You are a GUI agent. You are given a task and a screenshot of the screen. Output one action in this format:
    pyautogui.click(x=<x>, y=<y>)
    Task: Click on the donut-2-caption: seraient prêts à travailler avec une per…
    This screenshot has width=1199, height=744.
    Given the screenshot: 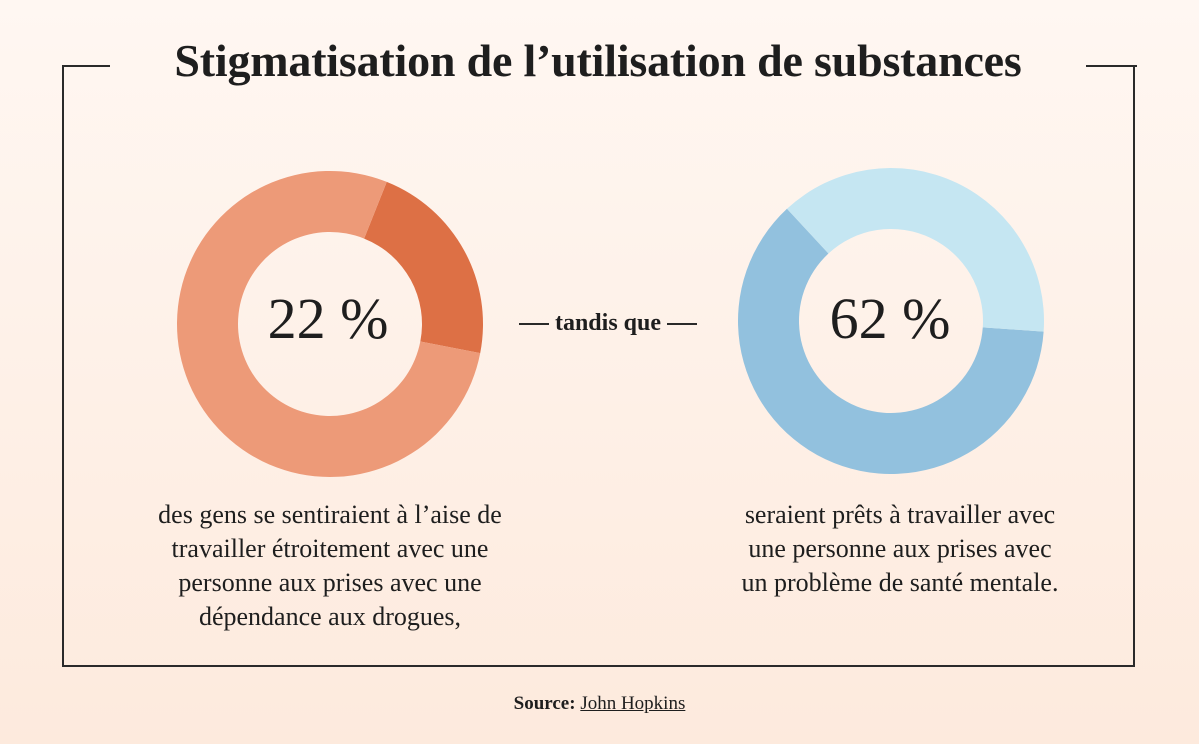 What is the action you would take?
    pyautogui.click(x=900, y=549)
    